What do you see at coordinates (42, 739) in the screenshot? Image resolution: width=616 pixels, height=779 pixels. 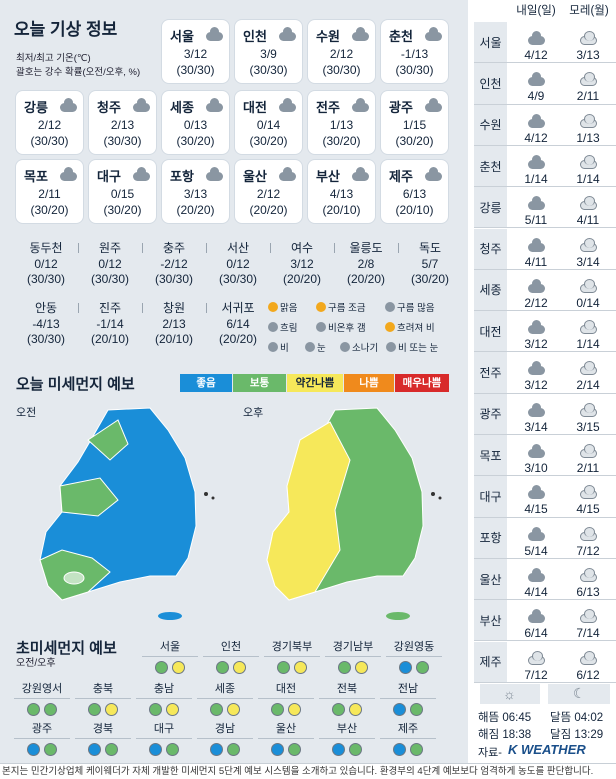 I see `uf-region: 광주` at bounding box center [42, 739].